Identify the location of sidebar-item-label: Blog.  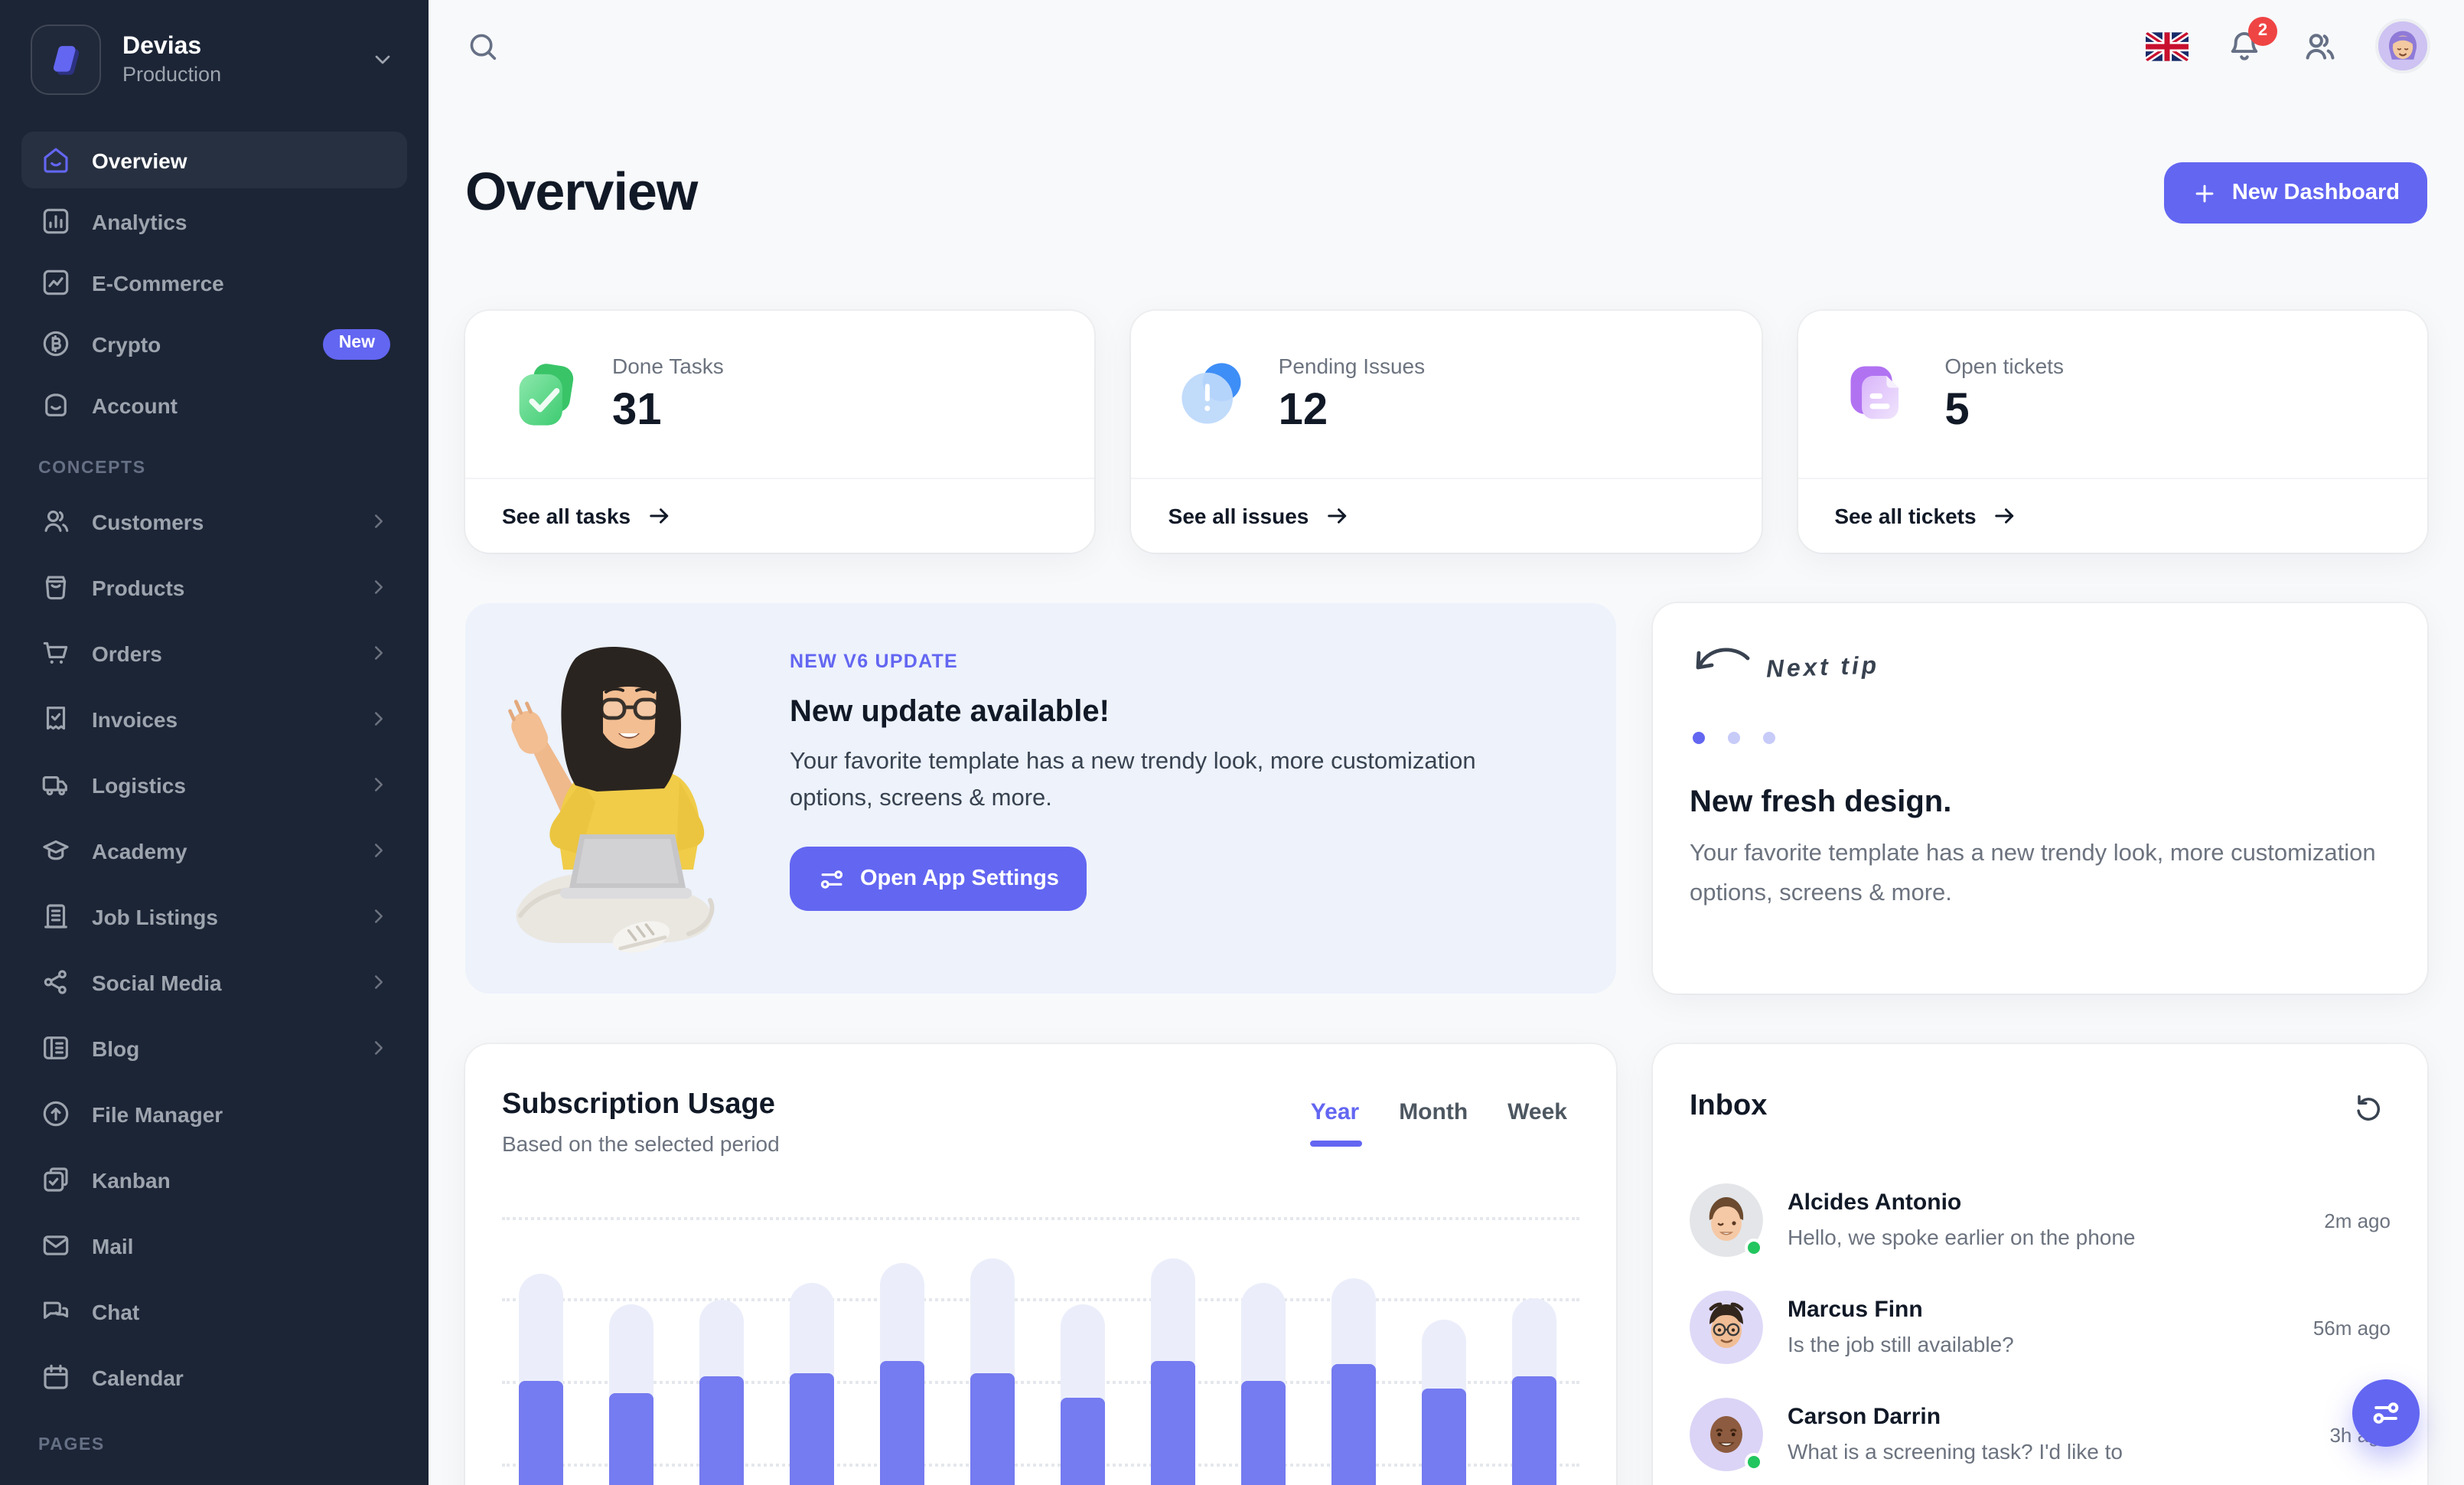
(116, 1048).